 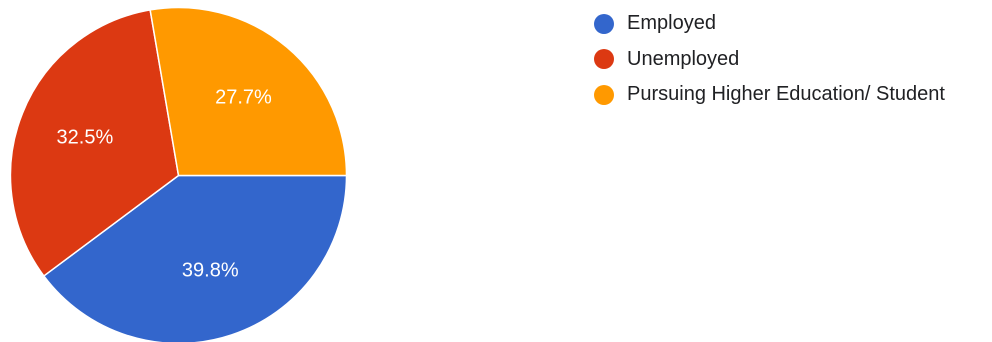 What do you see at coordinates (210, 270) in the screenshot?
I see `pie-label-employed: 39.8%` at bounding box center [210, 270].